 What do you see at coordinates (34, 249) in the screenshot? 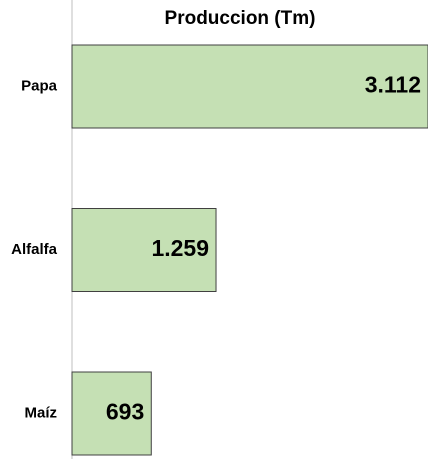
I see `category-label: Alfalfa` at bounding box center [34, 249].